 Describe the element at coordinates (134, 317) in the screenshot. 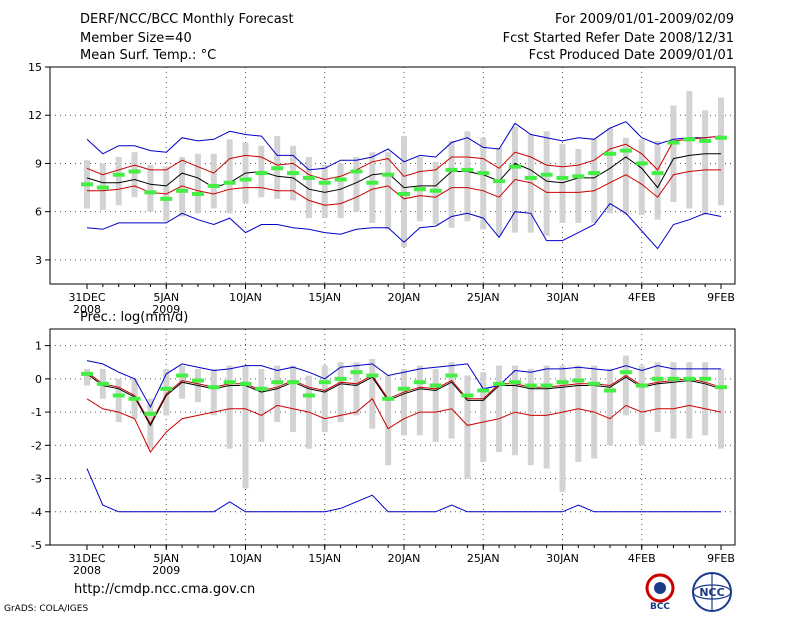

I see `panel-title: Prec.: log(mm/d)` at that location.